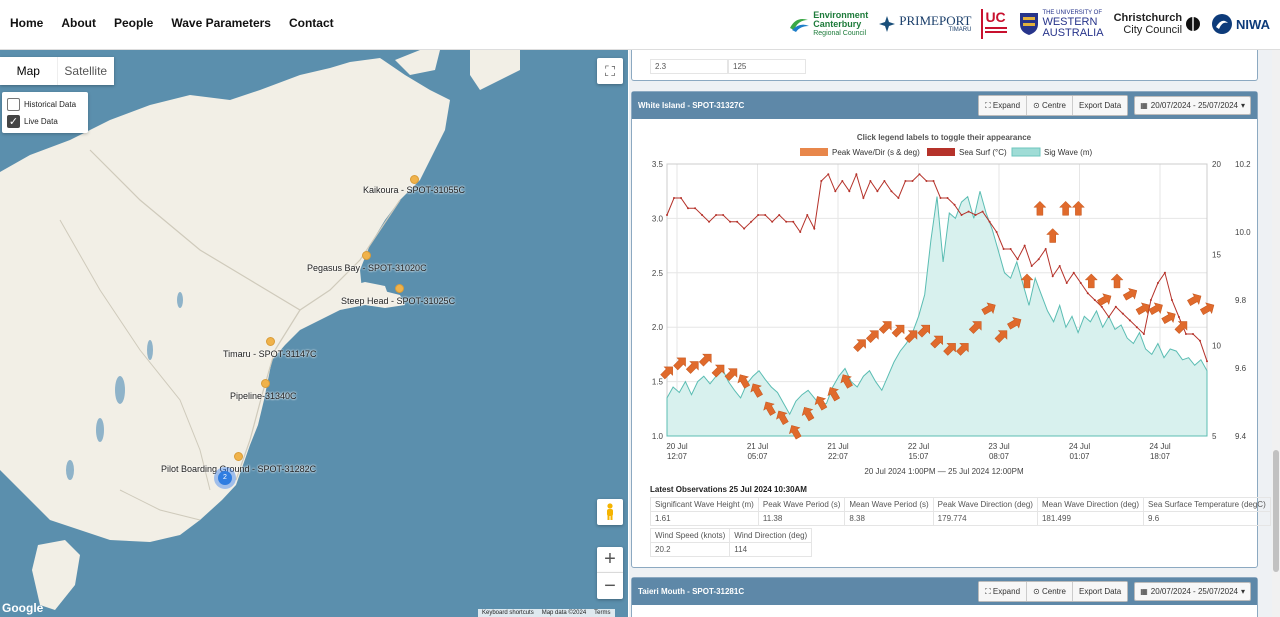 Image resolution: width=1280 pixels, height=617 pixels. What do you see at coordinates (45, 121) in the screenshot?
I see `layer-live: ✓ Live Data` at bounding box center [45, 121].